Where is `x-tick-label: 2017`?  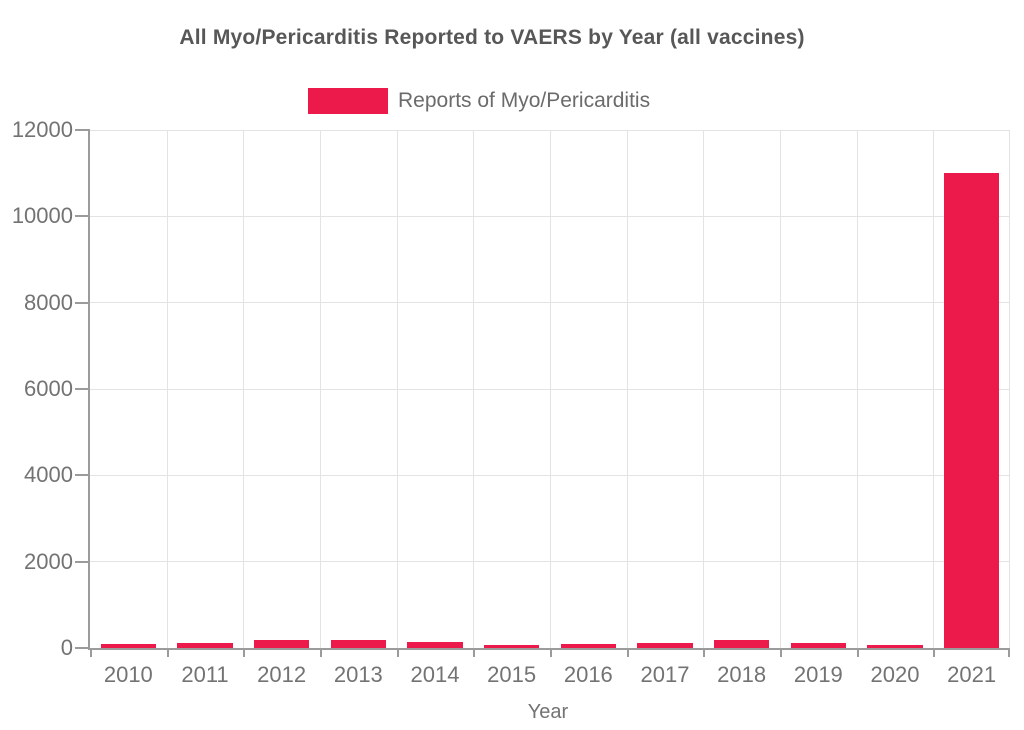 x-tick-label: 2017 is located at coordinates (665, 674).